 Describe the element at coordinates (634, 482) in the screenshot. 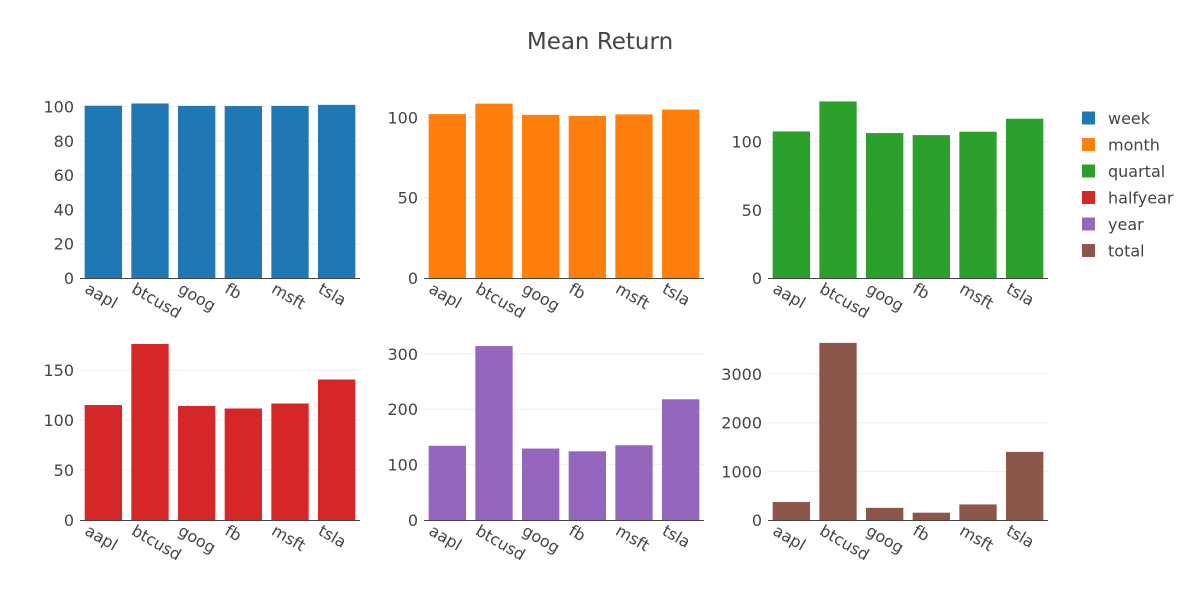

I see `bar-year-msft` at that location.